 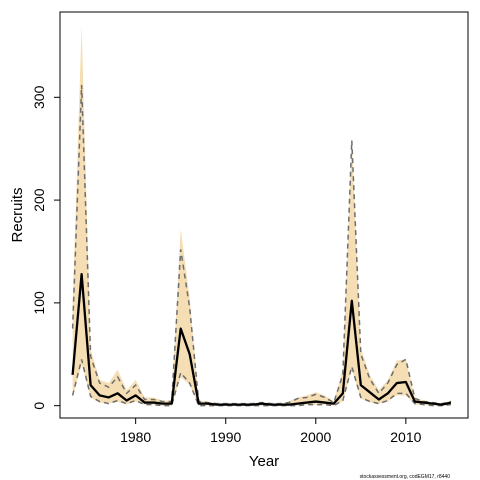 I want to click on y-axis-title: Recruits, so click(x=17, y=214).